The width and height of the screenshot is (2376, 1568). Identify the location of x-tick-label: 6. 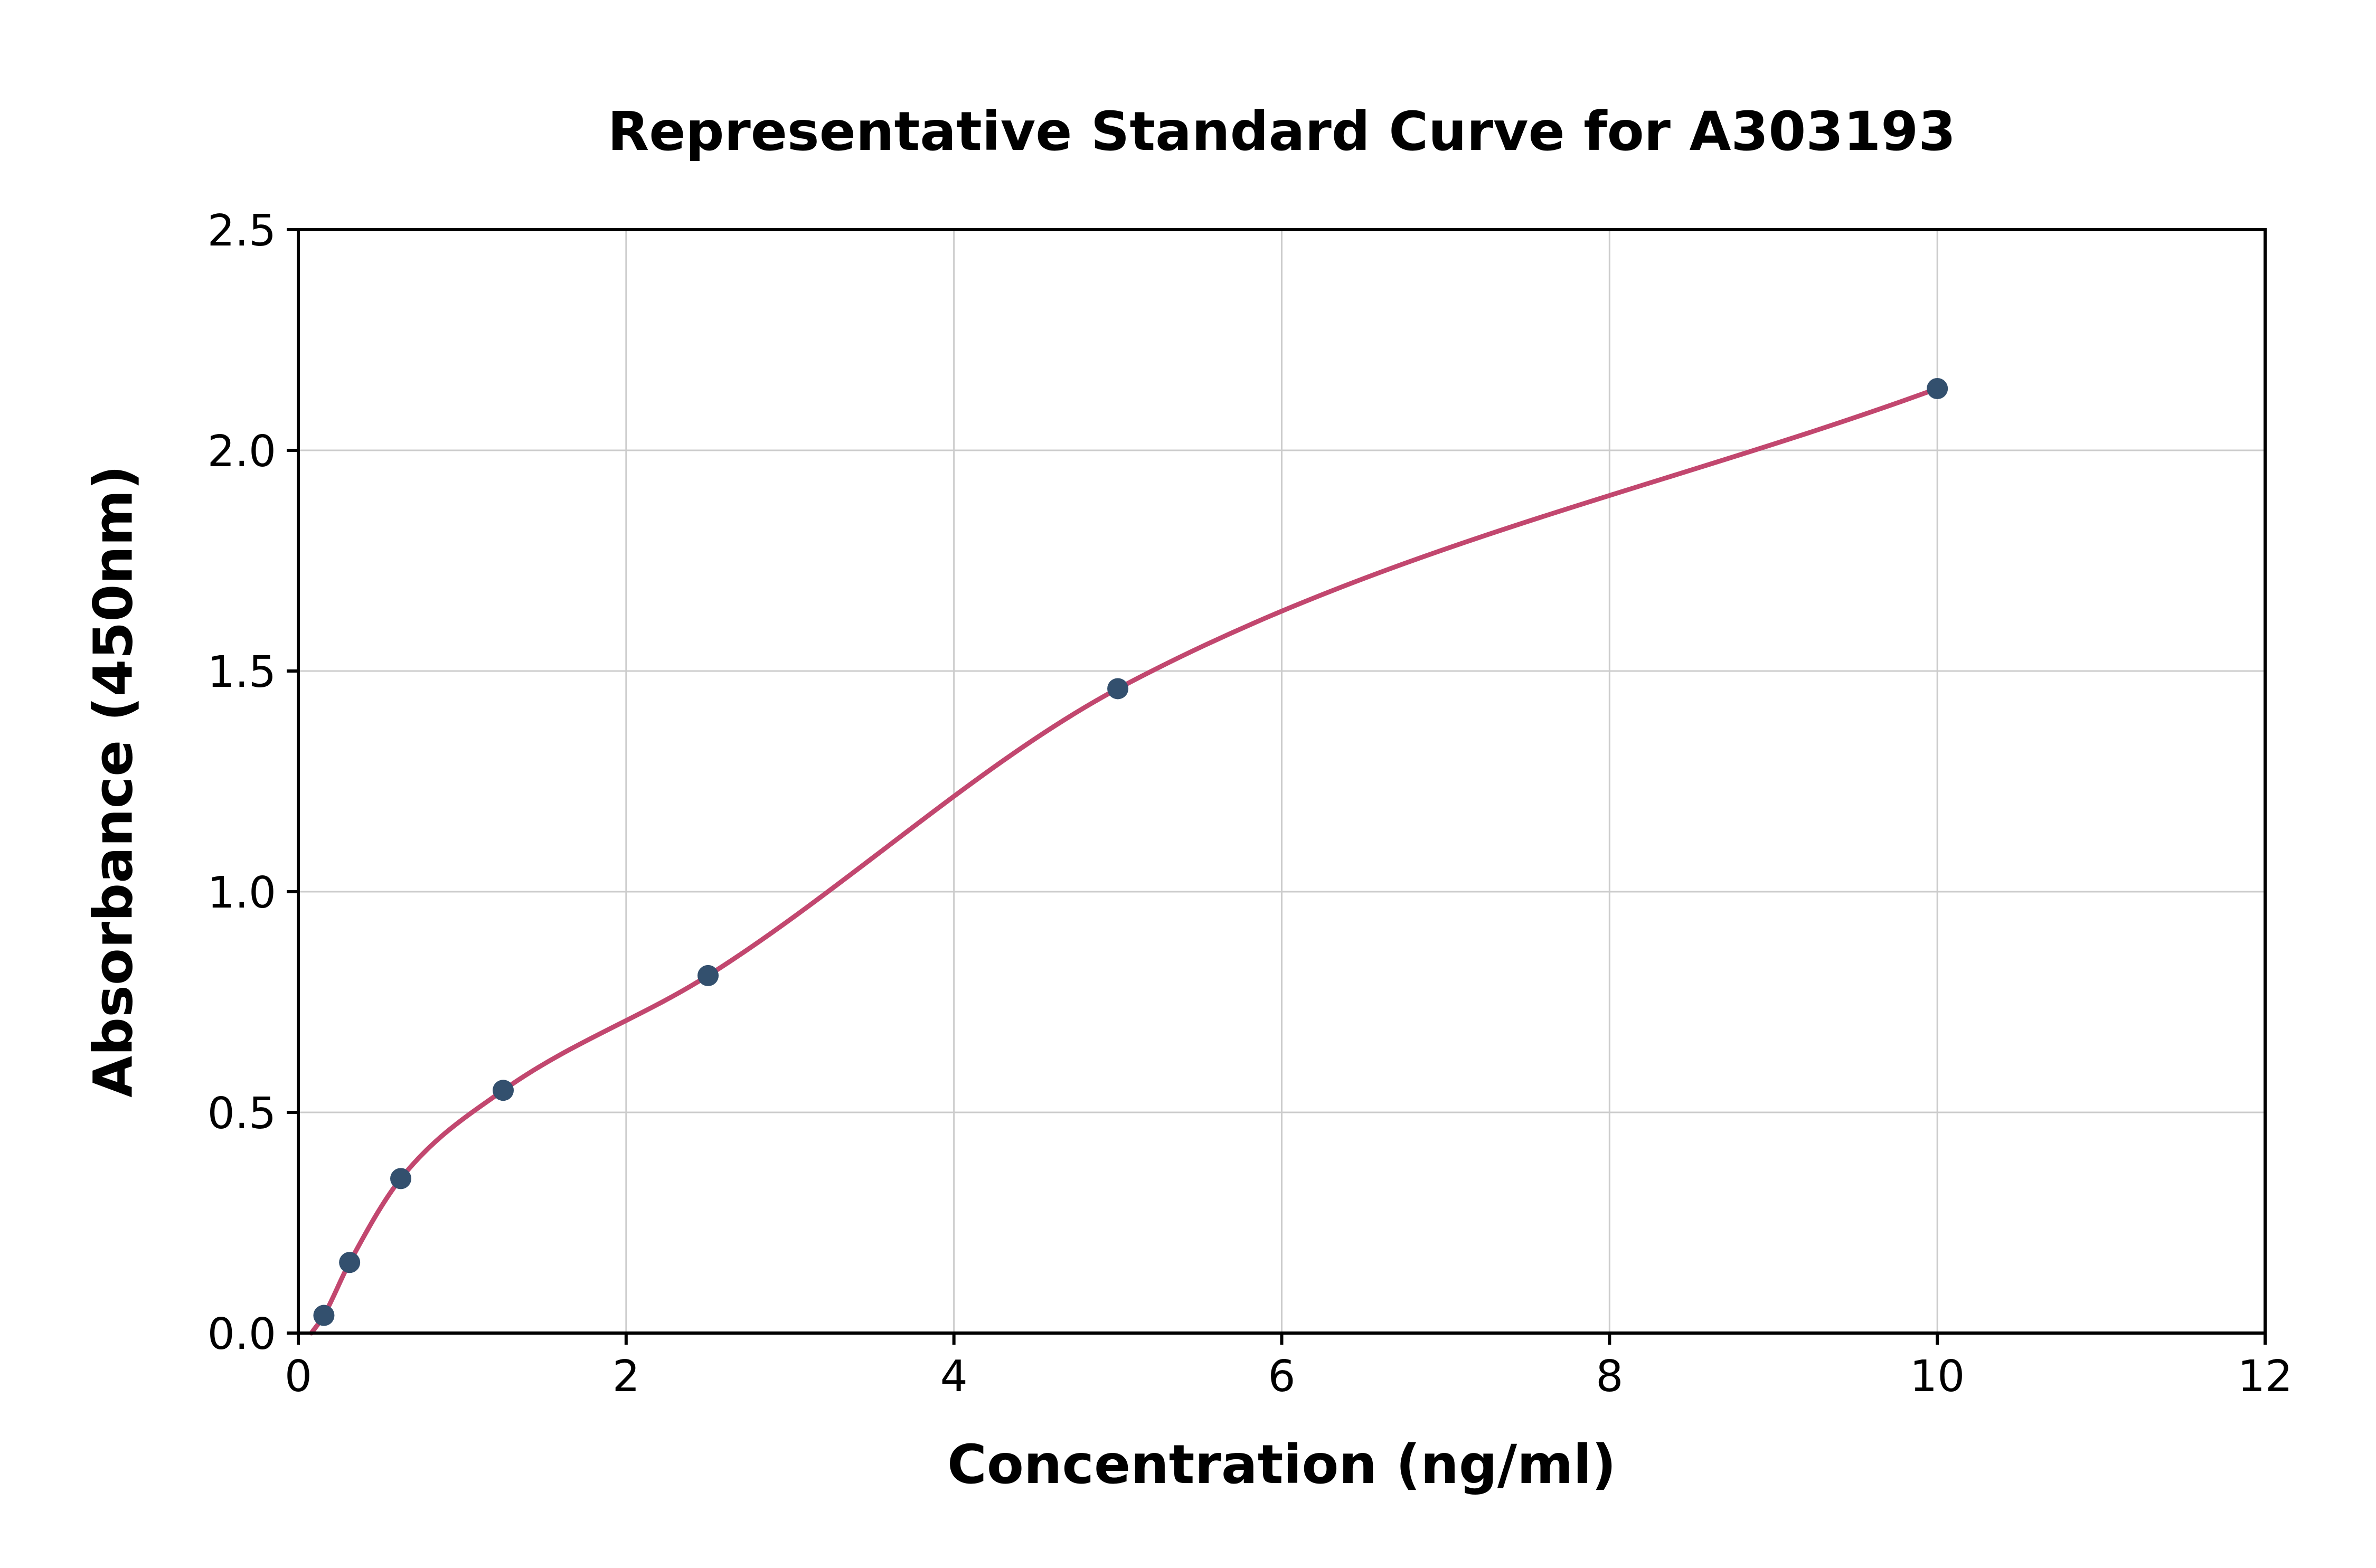
(1282, 1377).